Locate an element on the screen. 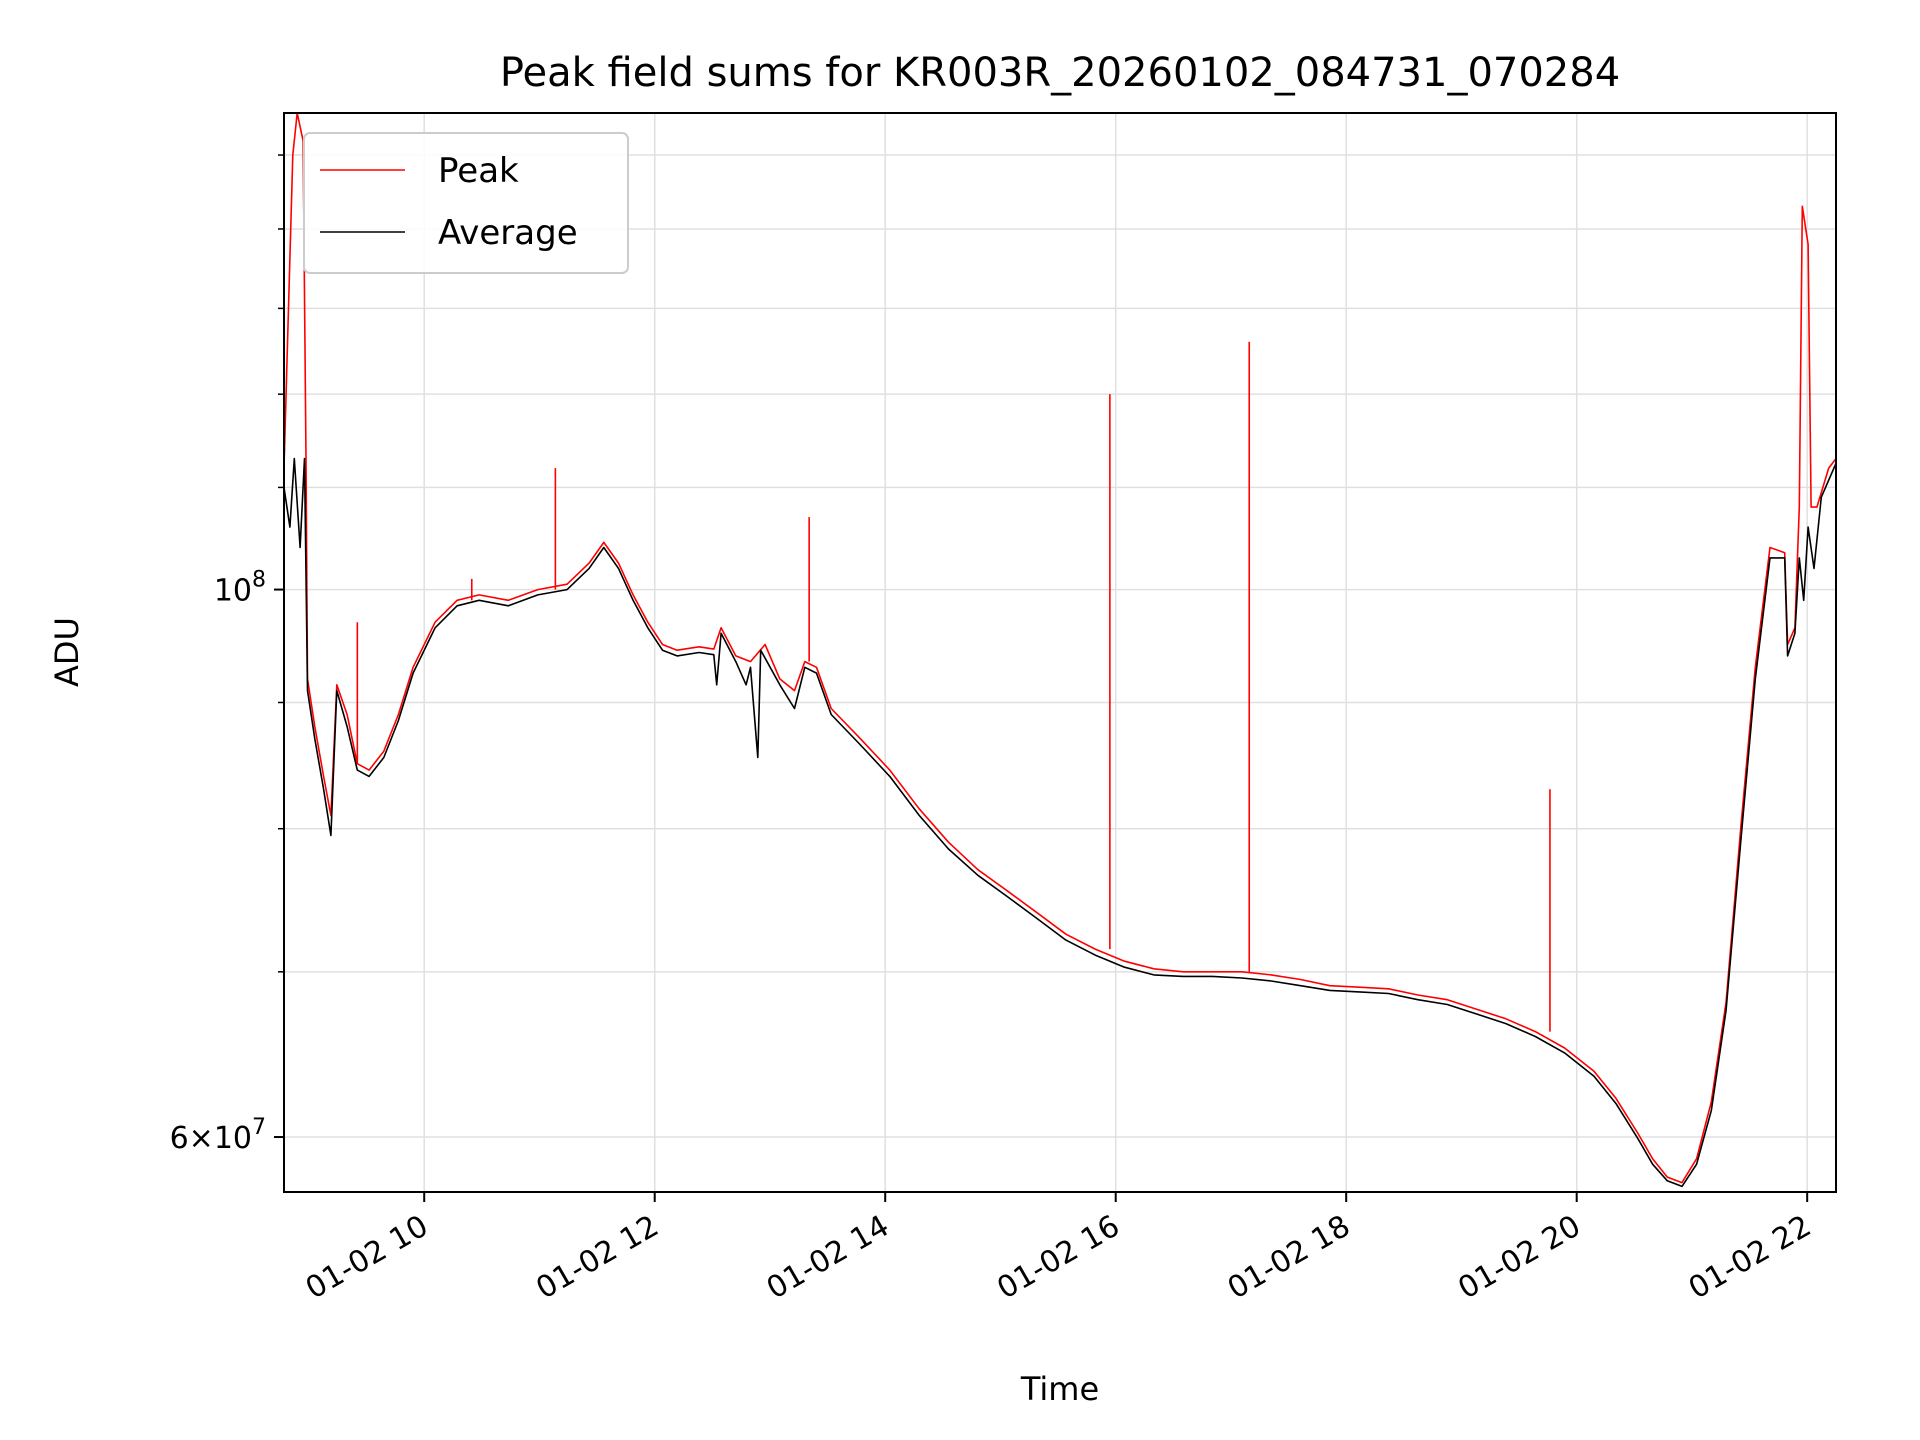 The width and height of the screenshot is (1920, 1440). y-axis: 108 6×107 is located at coordinates (227, 655).